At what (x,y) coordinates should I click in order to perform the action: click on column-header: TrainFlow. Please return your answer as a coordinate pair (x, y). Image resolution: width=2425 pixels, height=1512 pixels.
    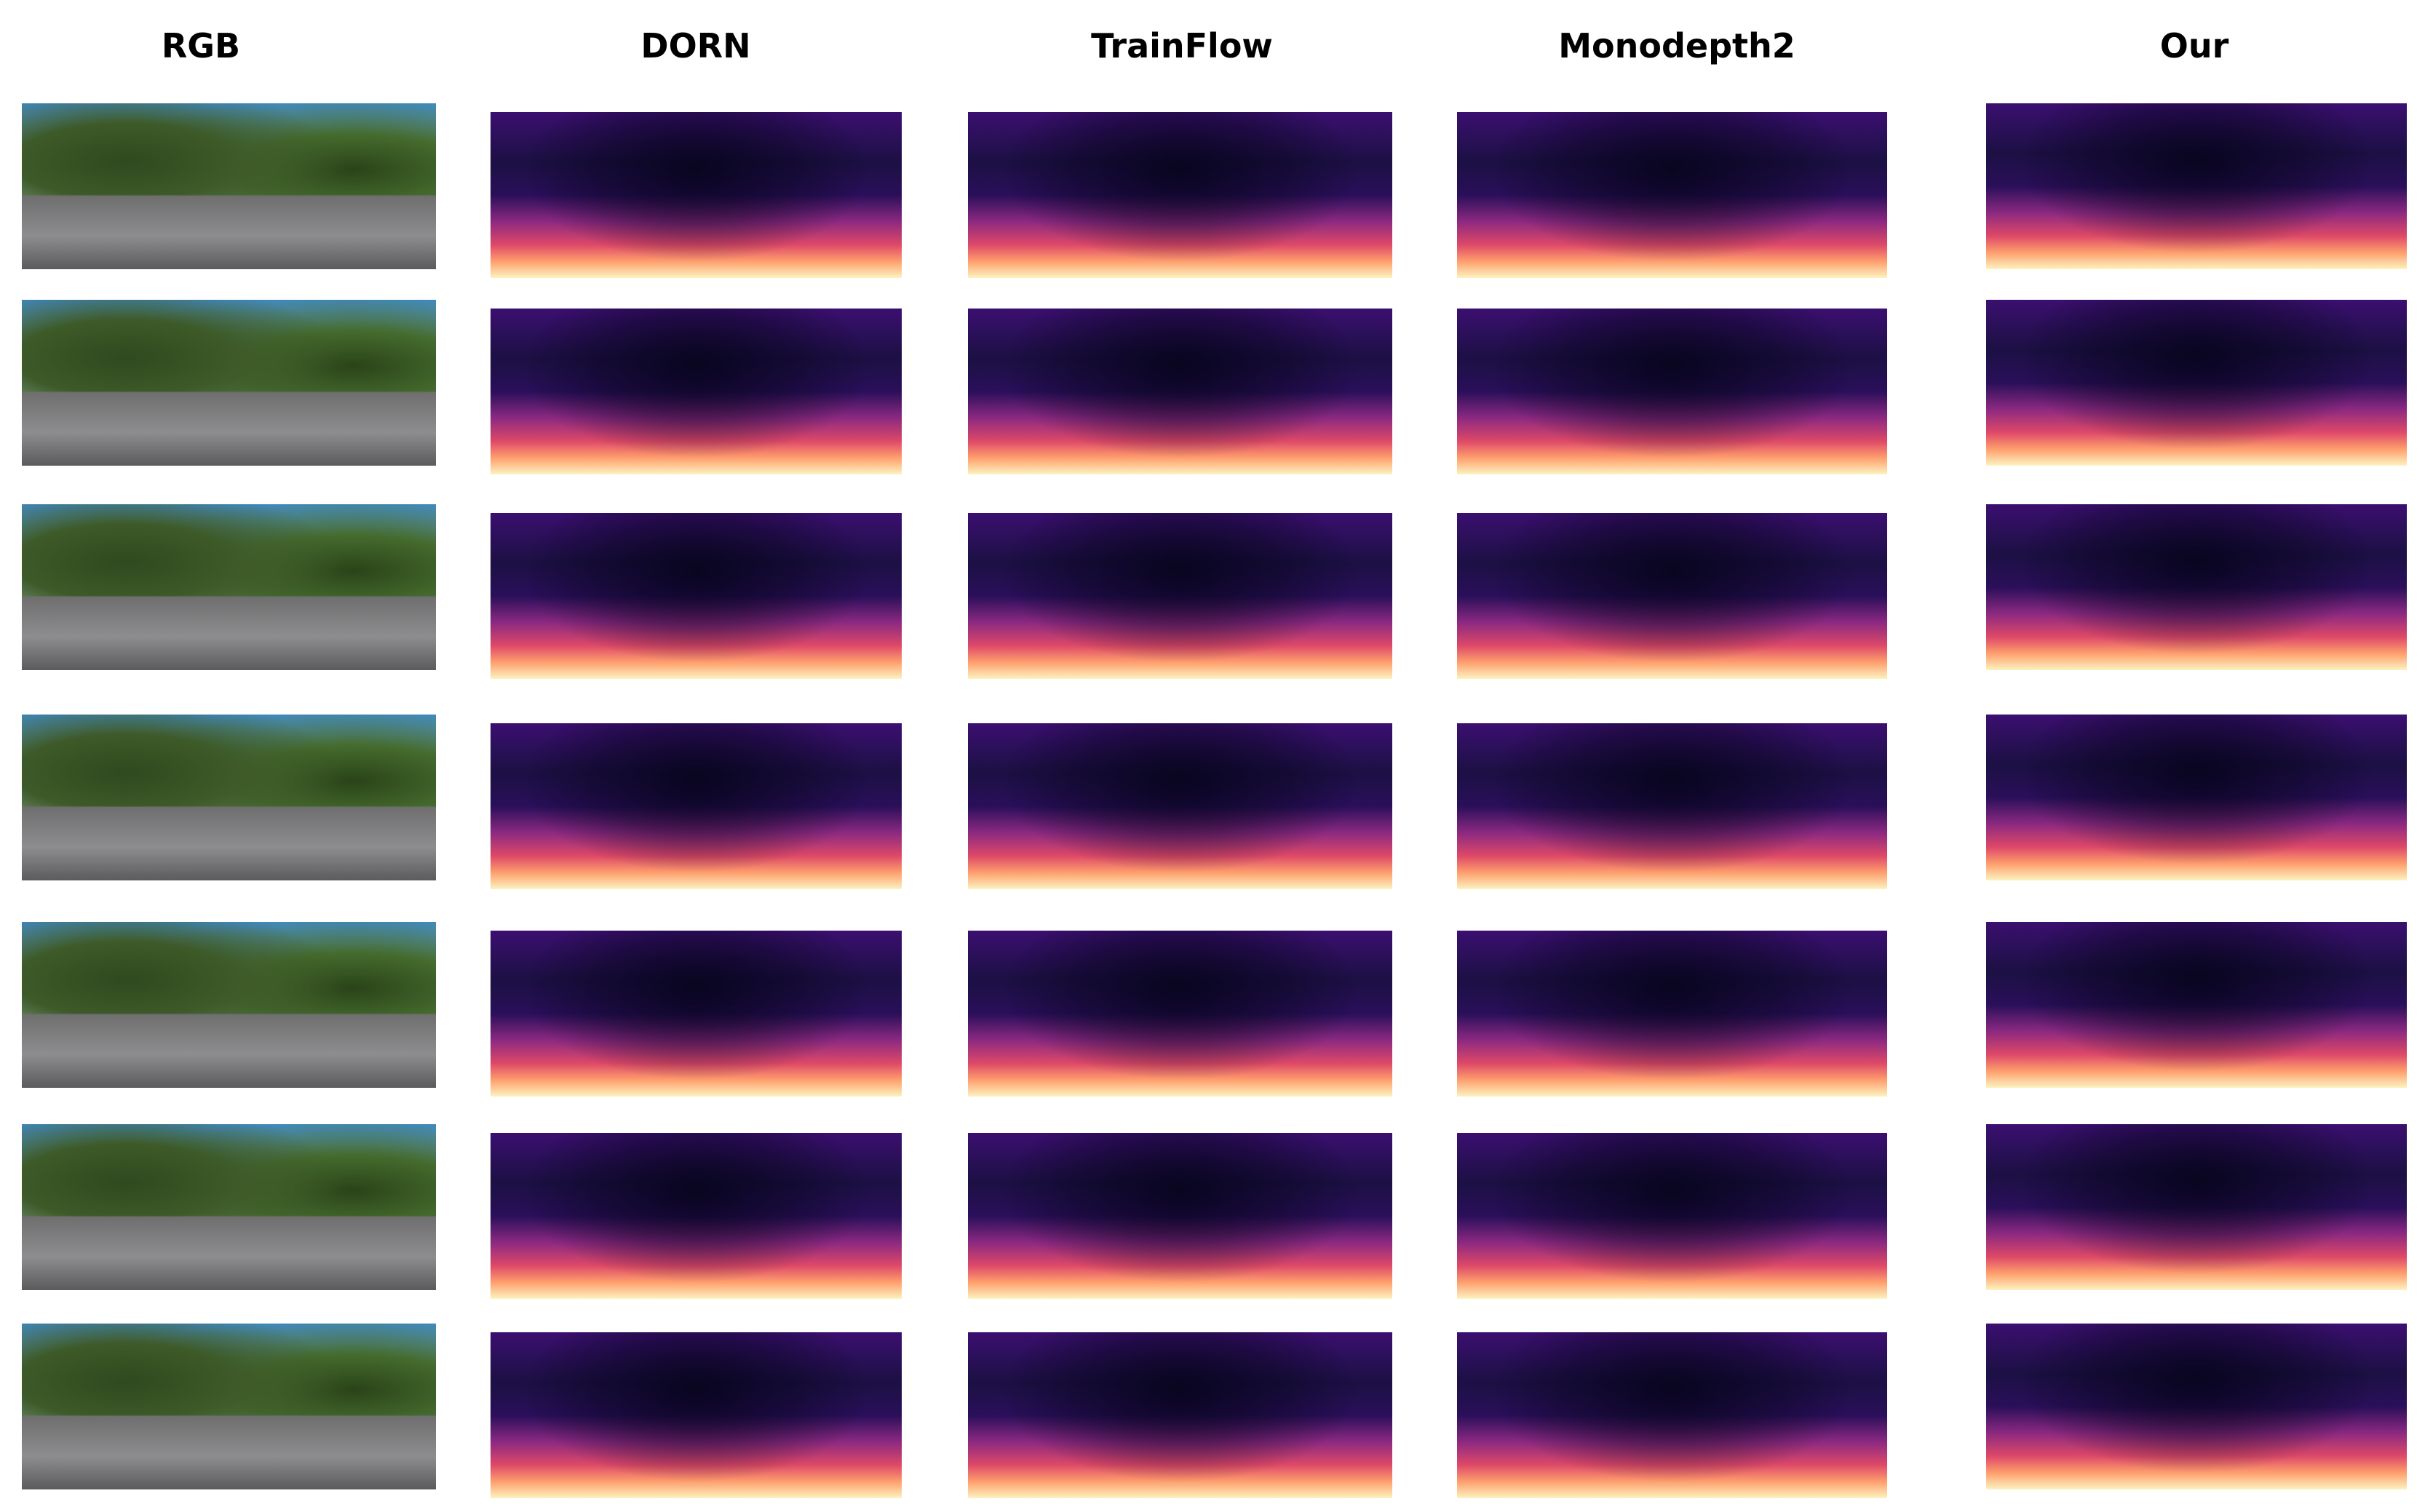
    Looking at the image, I should click on (1182, 45).